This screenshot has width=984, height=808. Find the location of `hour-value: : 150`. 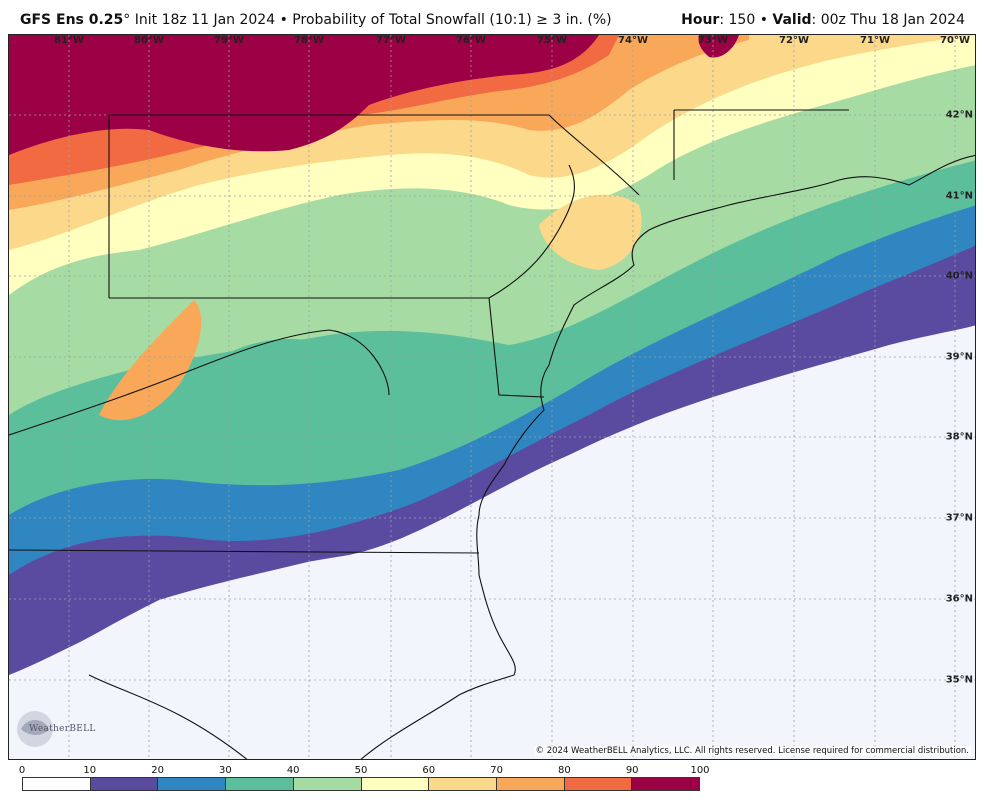

hour-value: : 150 is located at coordinates (737, 20).